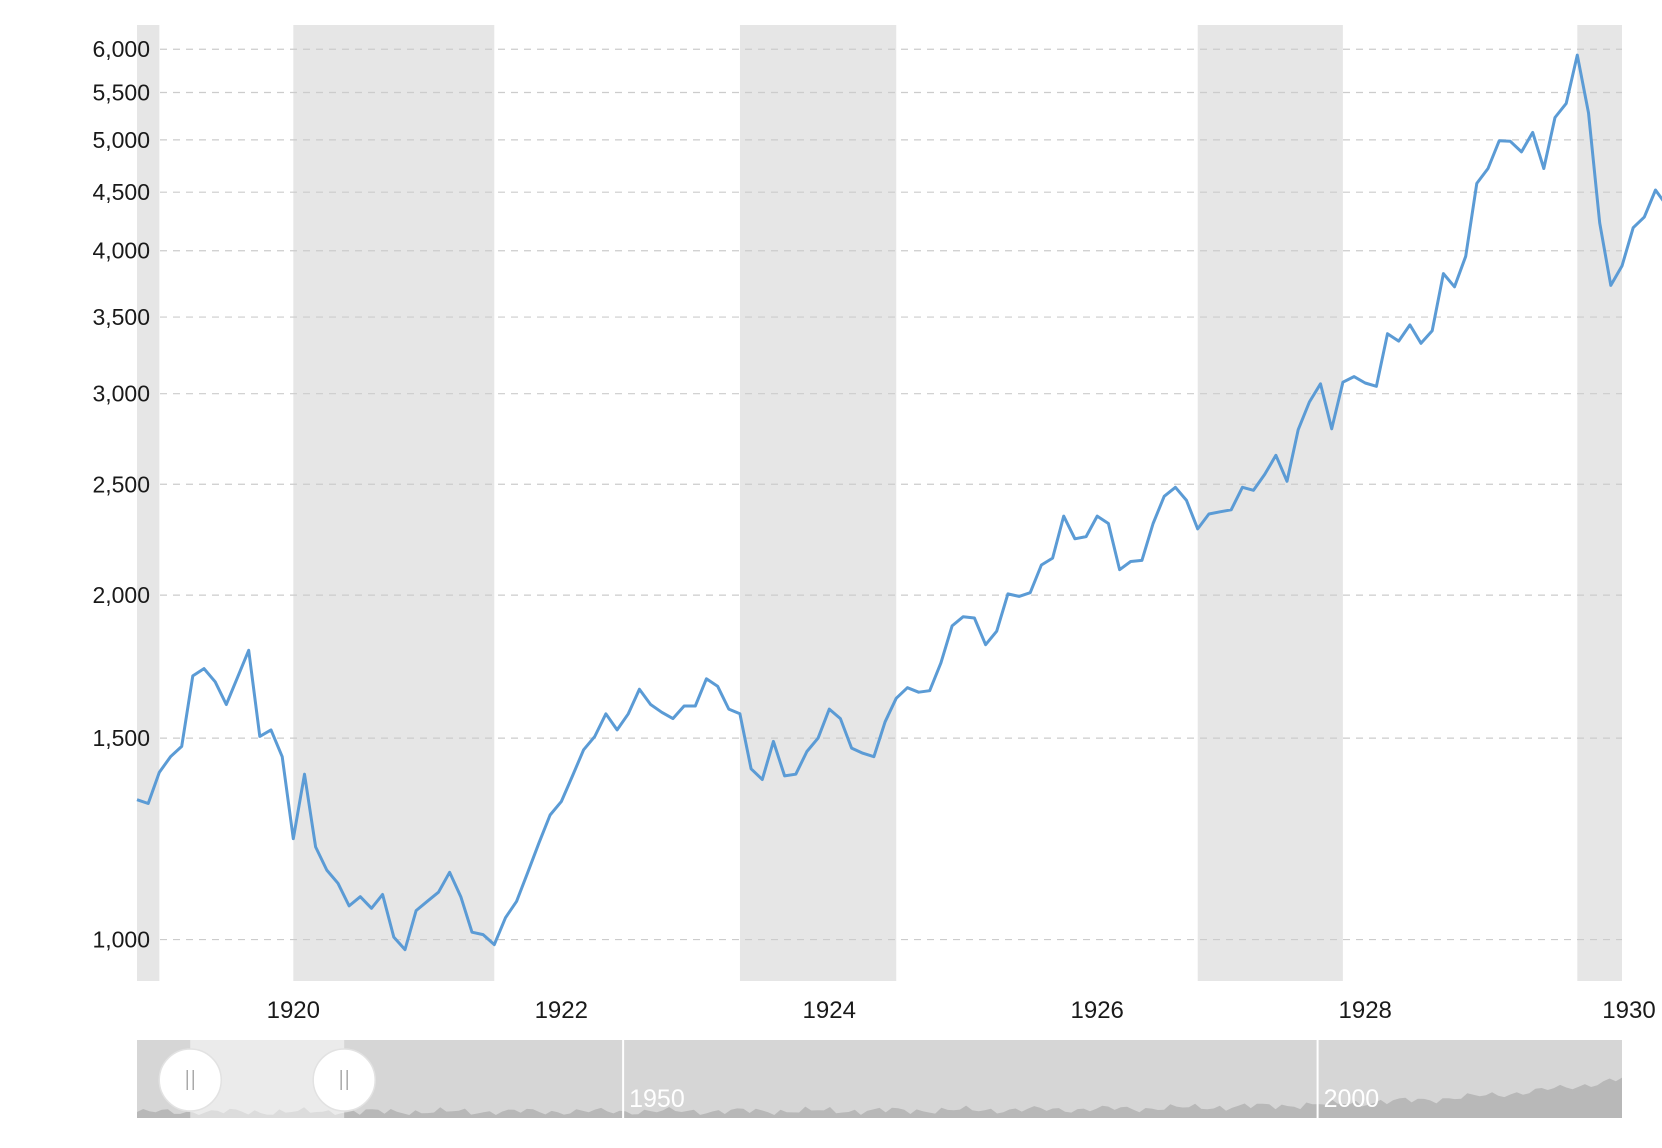  Describe the element at coordinates (121, 49) in the screenshot. I see `y-tick-label: 6,000` at that location.